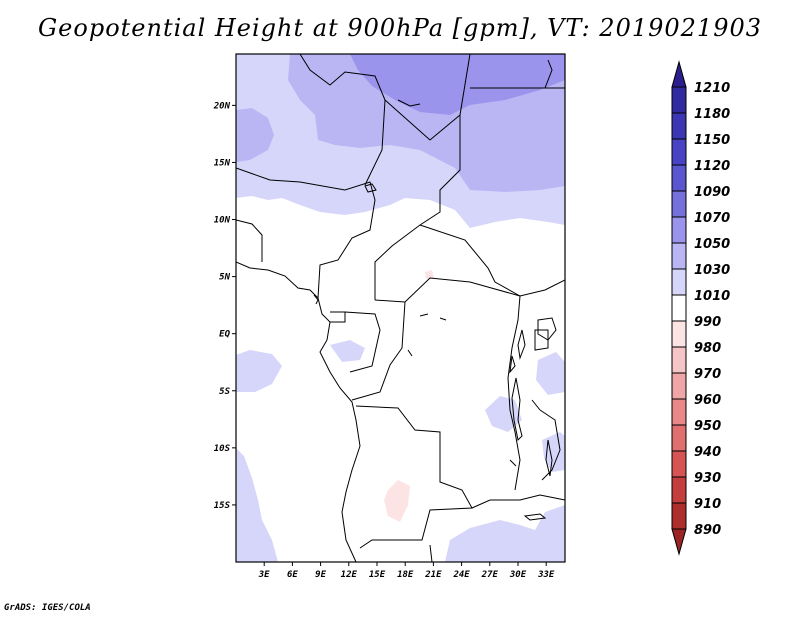 The width and height of the screenshot is (800, 618). I want to click on lon-tick-label: 6E, so click(292, 575).